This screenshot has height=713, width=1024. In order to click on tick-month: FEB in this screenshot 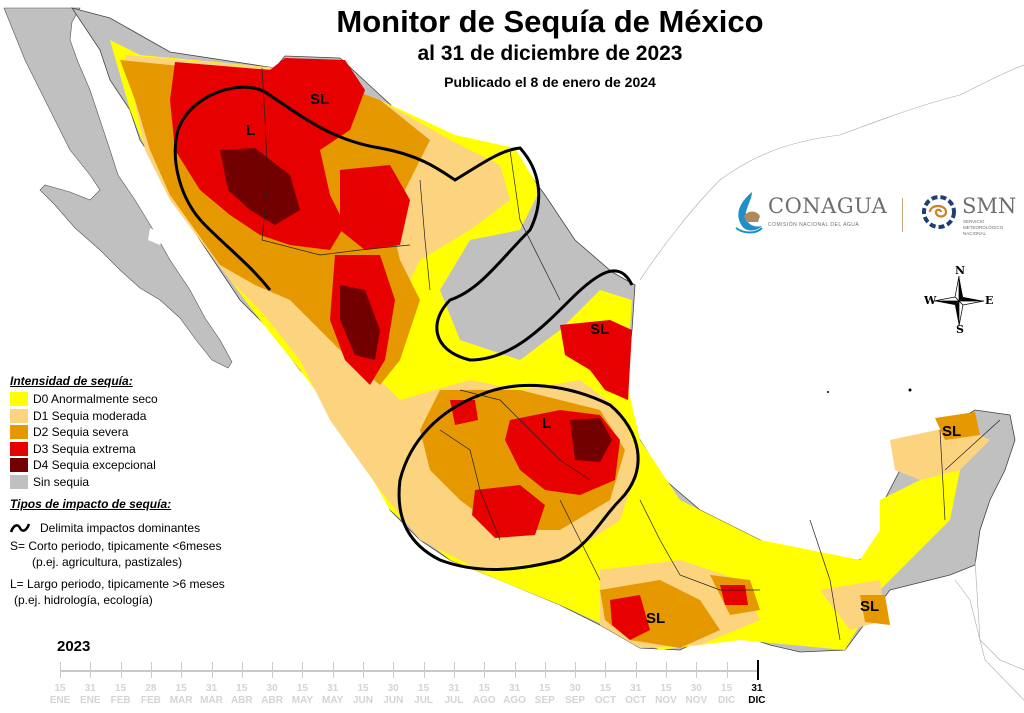, I will do `click(120, 700)`.